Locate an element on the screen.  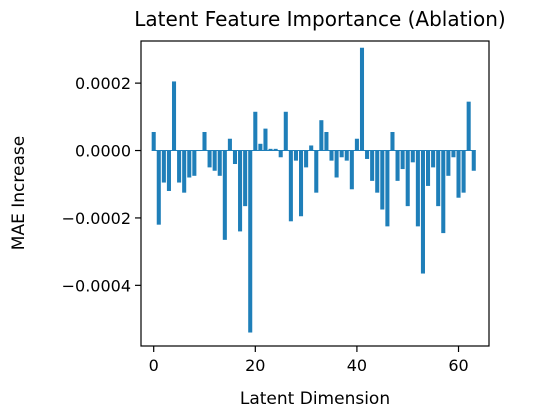
y-tick-label: −0.0004 is located at coordinates (96, 285).